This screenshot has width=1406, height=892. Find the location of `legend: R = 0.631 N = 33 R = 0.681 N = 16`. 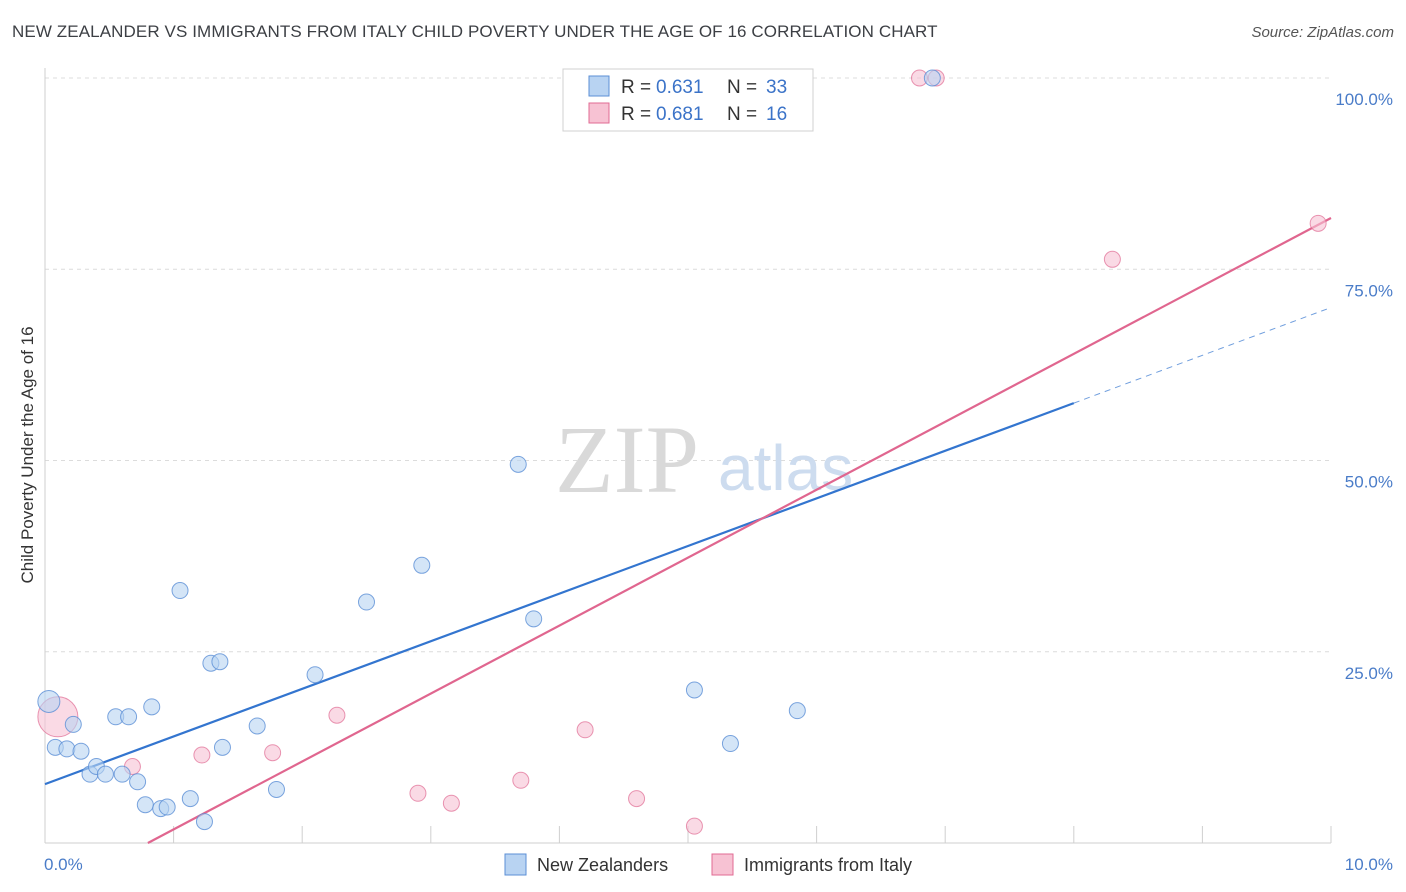

legend: R = 0.631 N = 33 R = 0.681 N = 16 is located at coordinates (688, 100).